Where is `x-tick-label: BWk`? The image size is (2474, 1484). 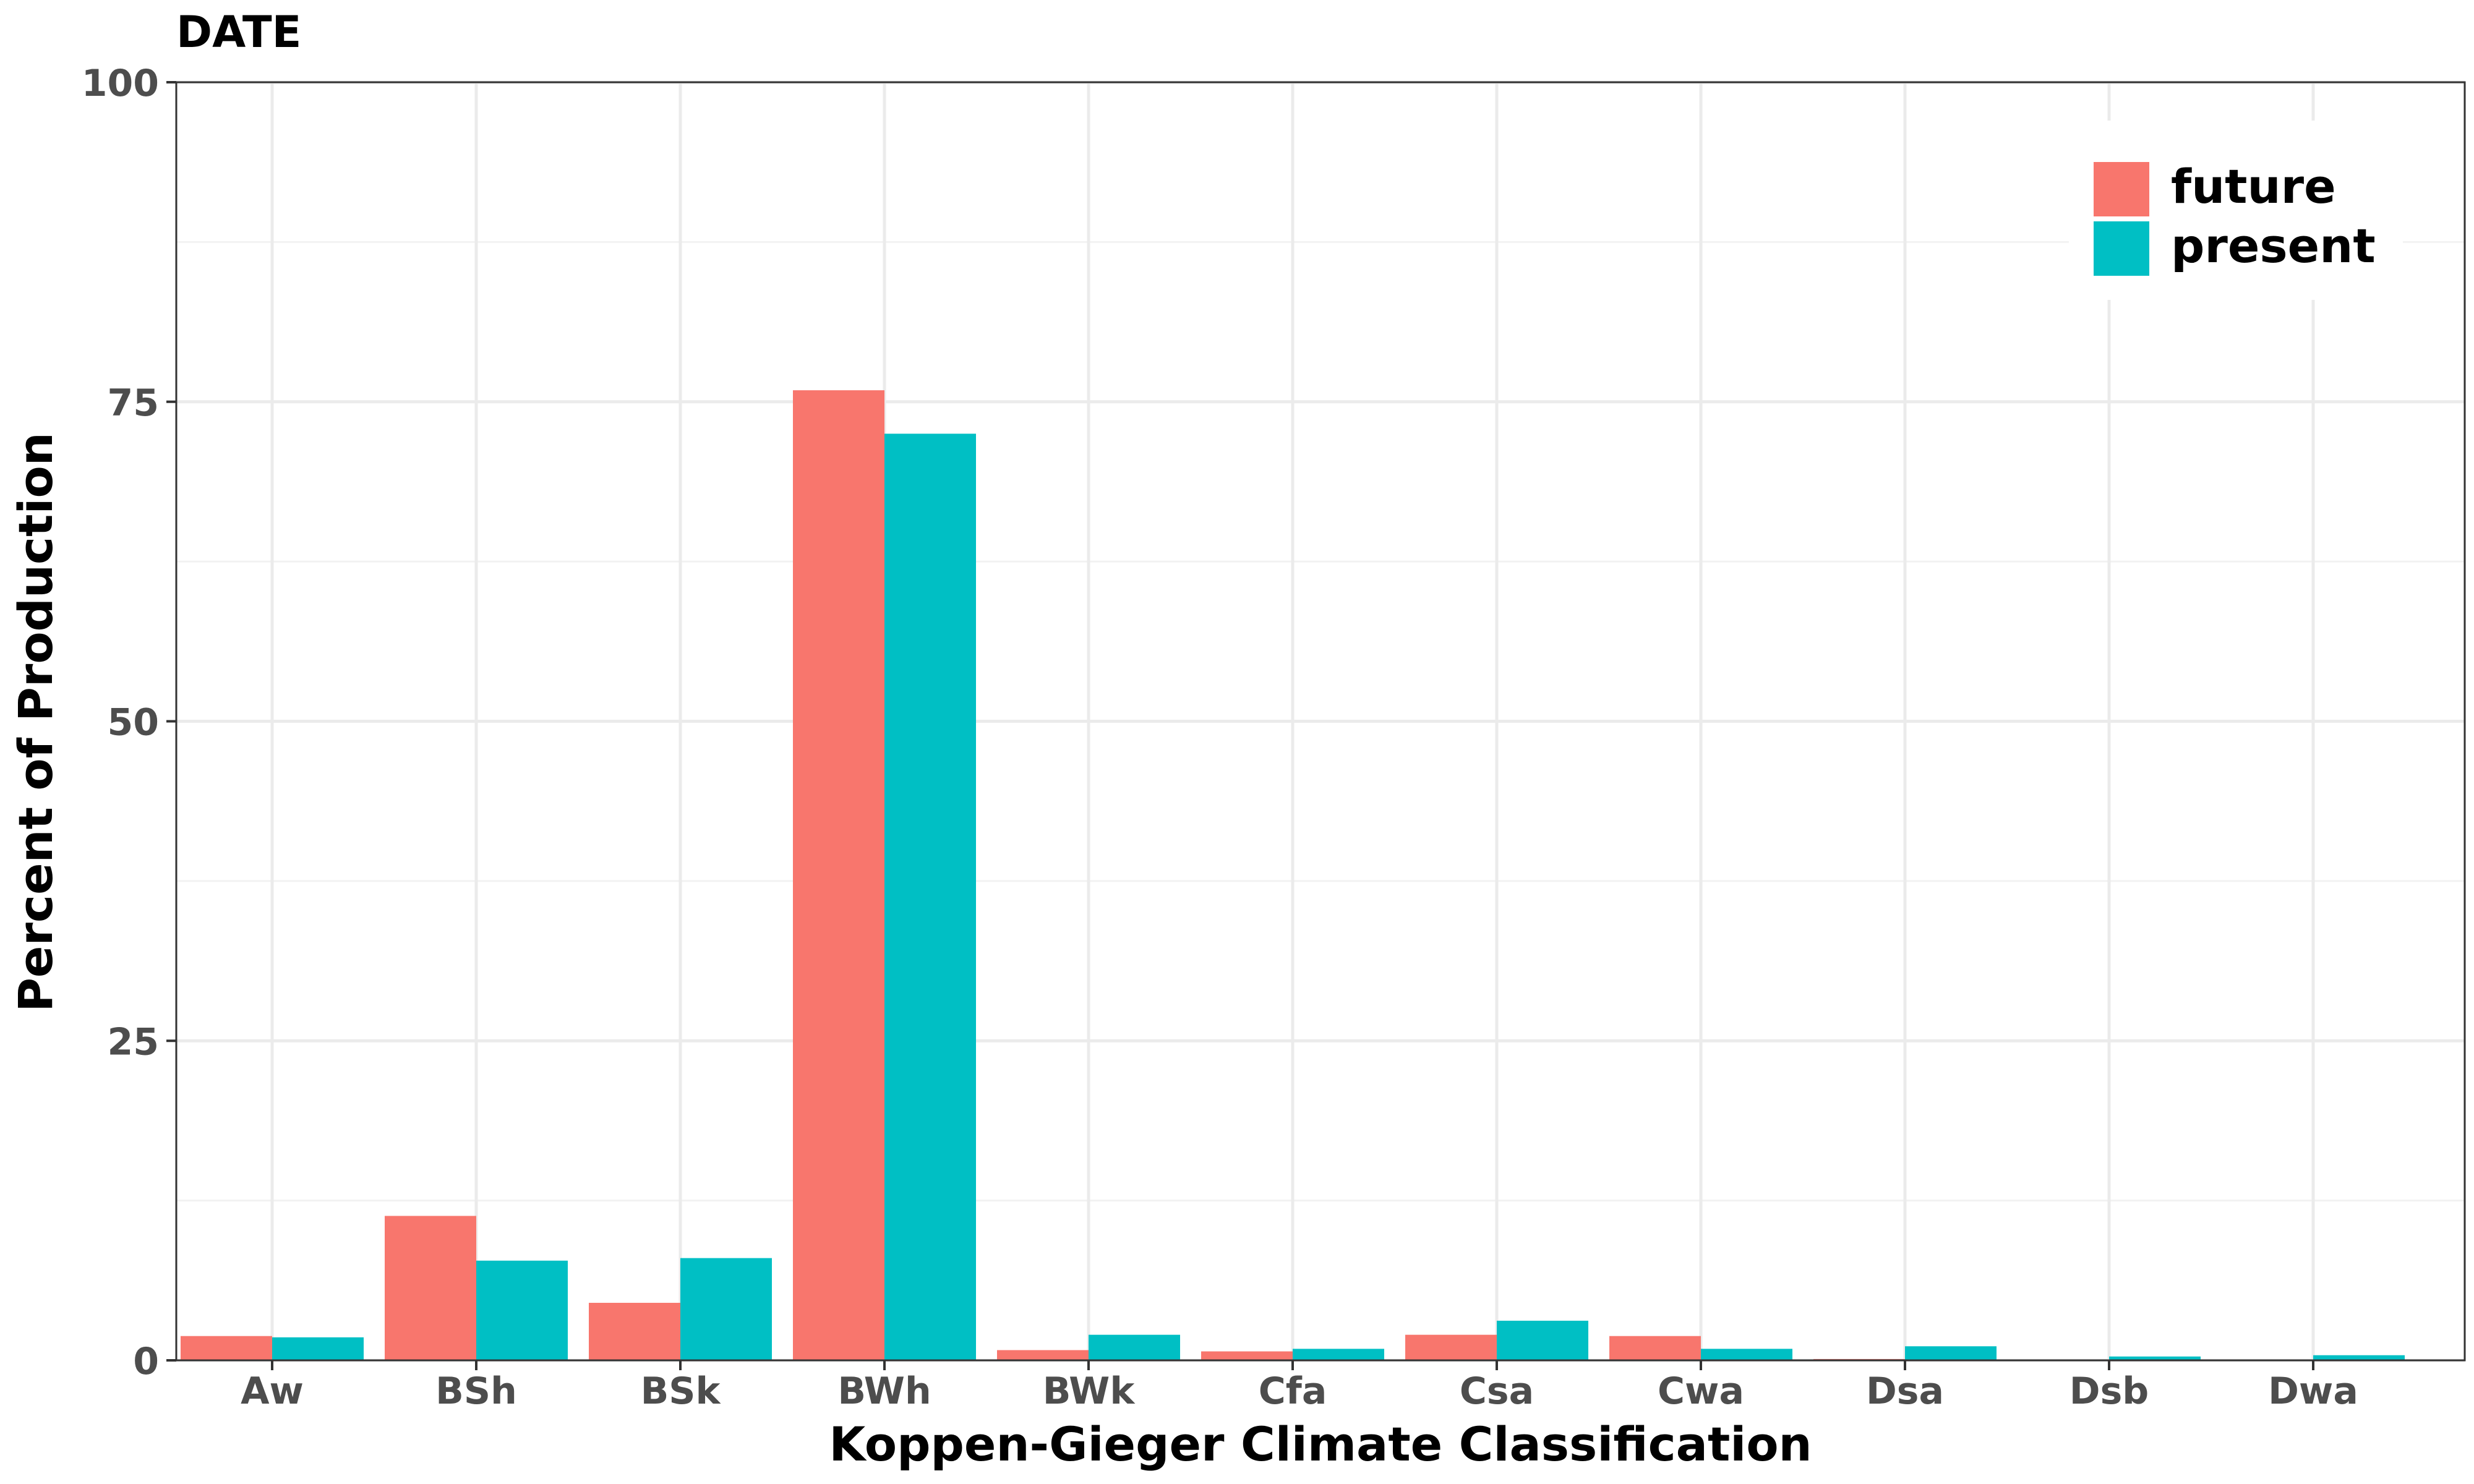 x-tick-label: BWk is located at coordinates (1089, 1391).